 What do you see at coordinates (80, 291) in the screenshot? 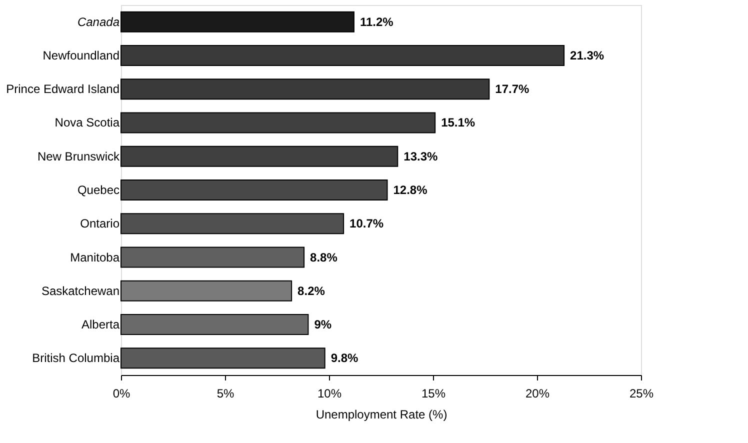
I see `y-tick-label: Saskatchewan` at bounding box center [80, 291].